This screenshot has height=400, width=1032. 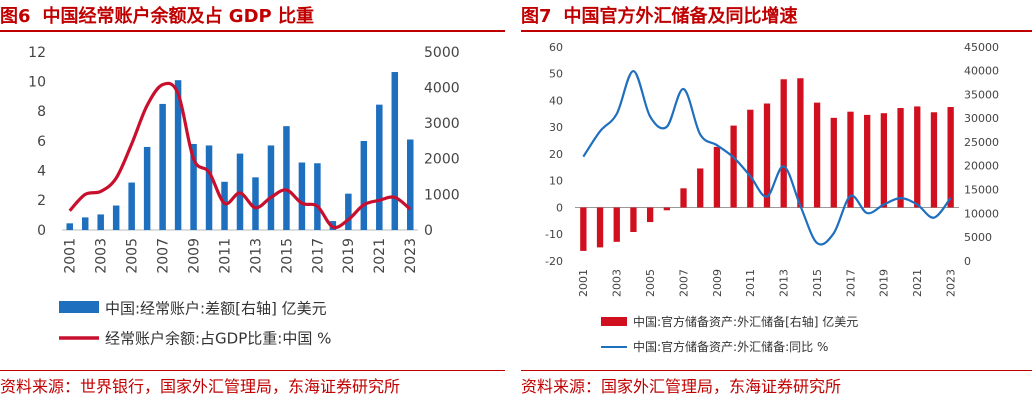 What do you see at coordinates (717, 177) in the screenshot?
I see `bar-2009` at bounding box center [717, 177].